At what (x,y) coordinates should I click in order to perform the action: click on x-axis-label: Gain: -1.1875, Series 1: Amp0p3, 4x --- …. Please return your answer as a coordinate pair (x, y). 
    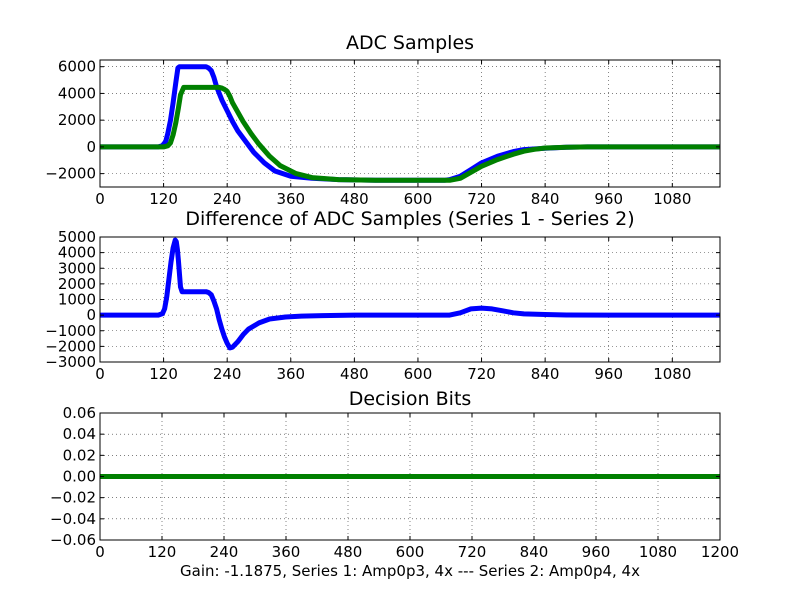
    Looking at the image, I should click on (410, 571).